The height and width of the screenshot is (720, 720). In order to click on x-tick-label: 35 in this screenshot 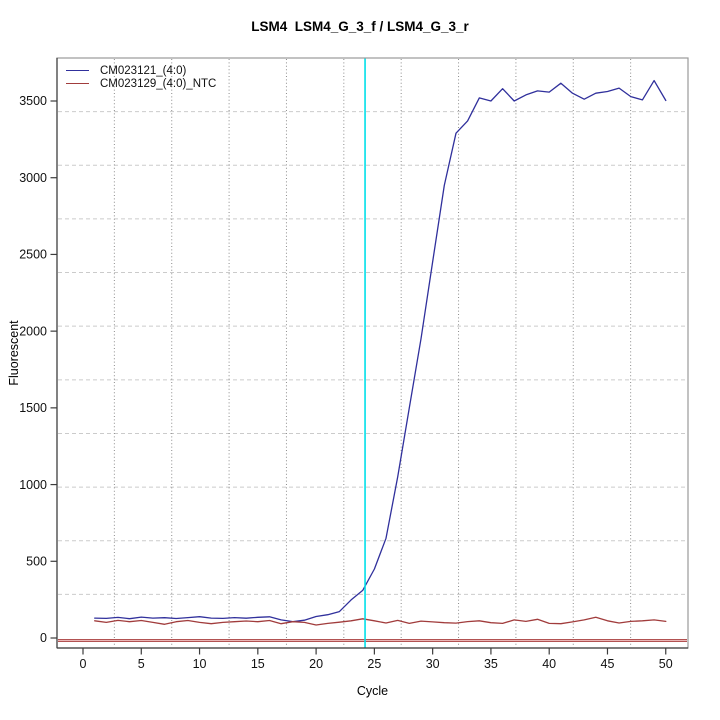, I will do `click(491, 664)`.